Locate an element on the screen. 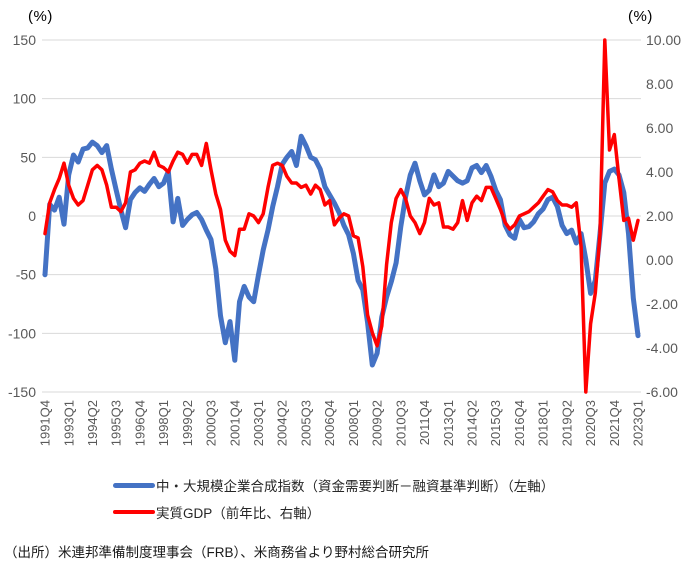 This screenshot has height=574, width=695. svg-text: -4.00 is located at coordinates (662, 348).